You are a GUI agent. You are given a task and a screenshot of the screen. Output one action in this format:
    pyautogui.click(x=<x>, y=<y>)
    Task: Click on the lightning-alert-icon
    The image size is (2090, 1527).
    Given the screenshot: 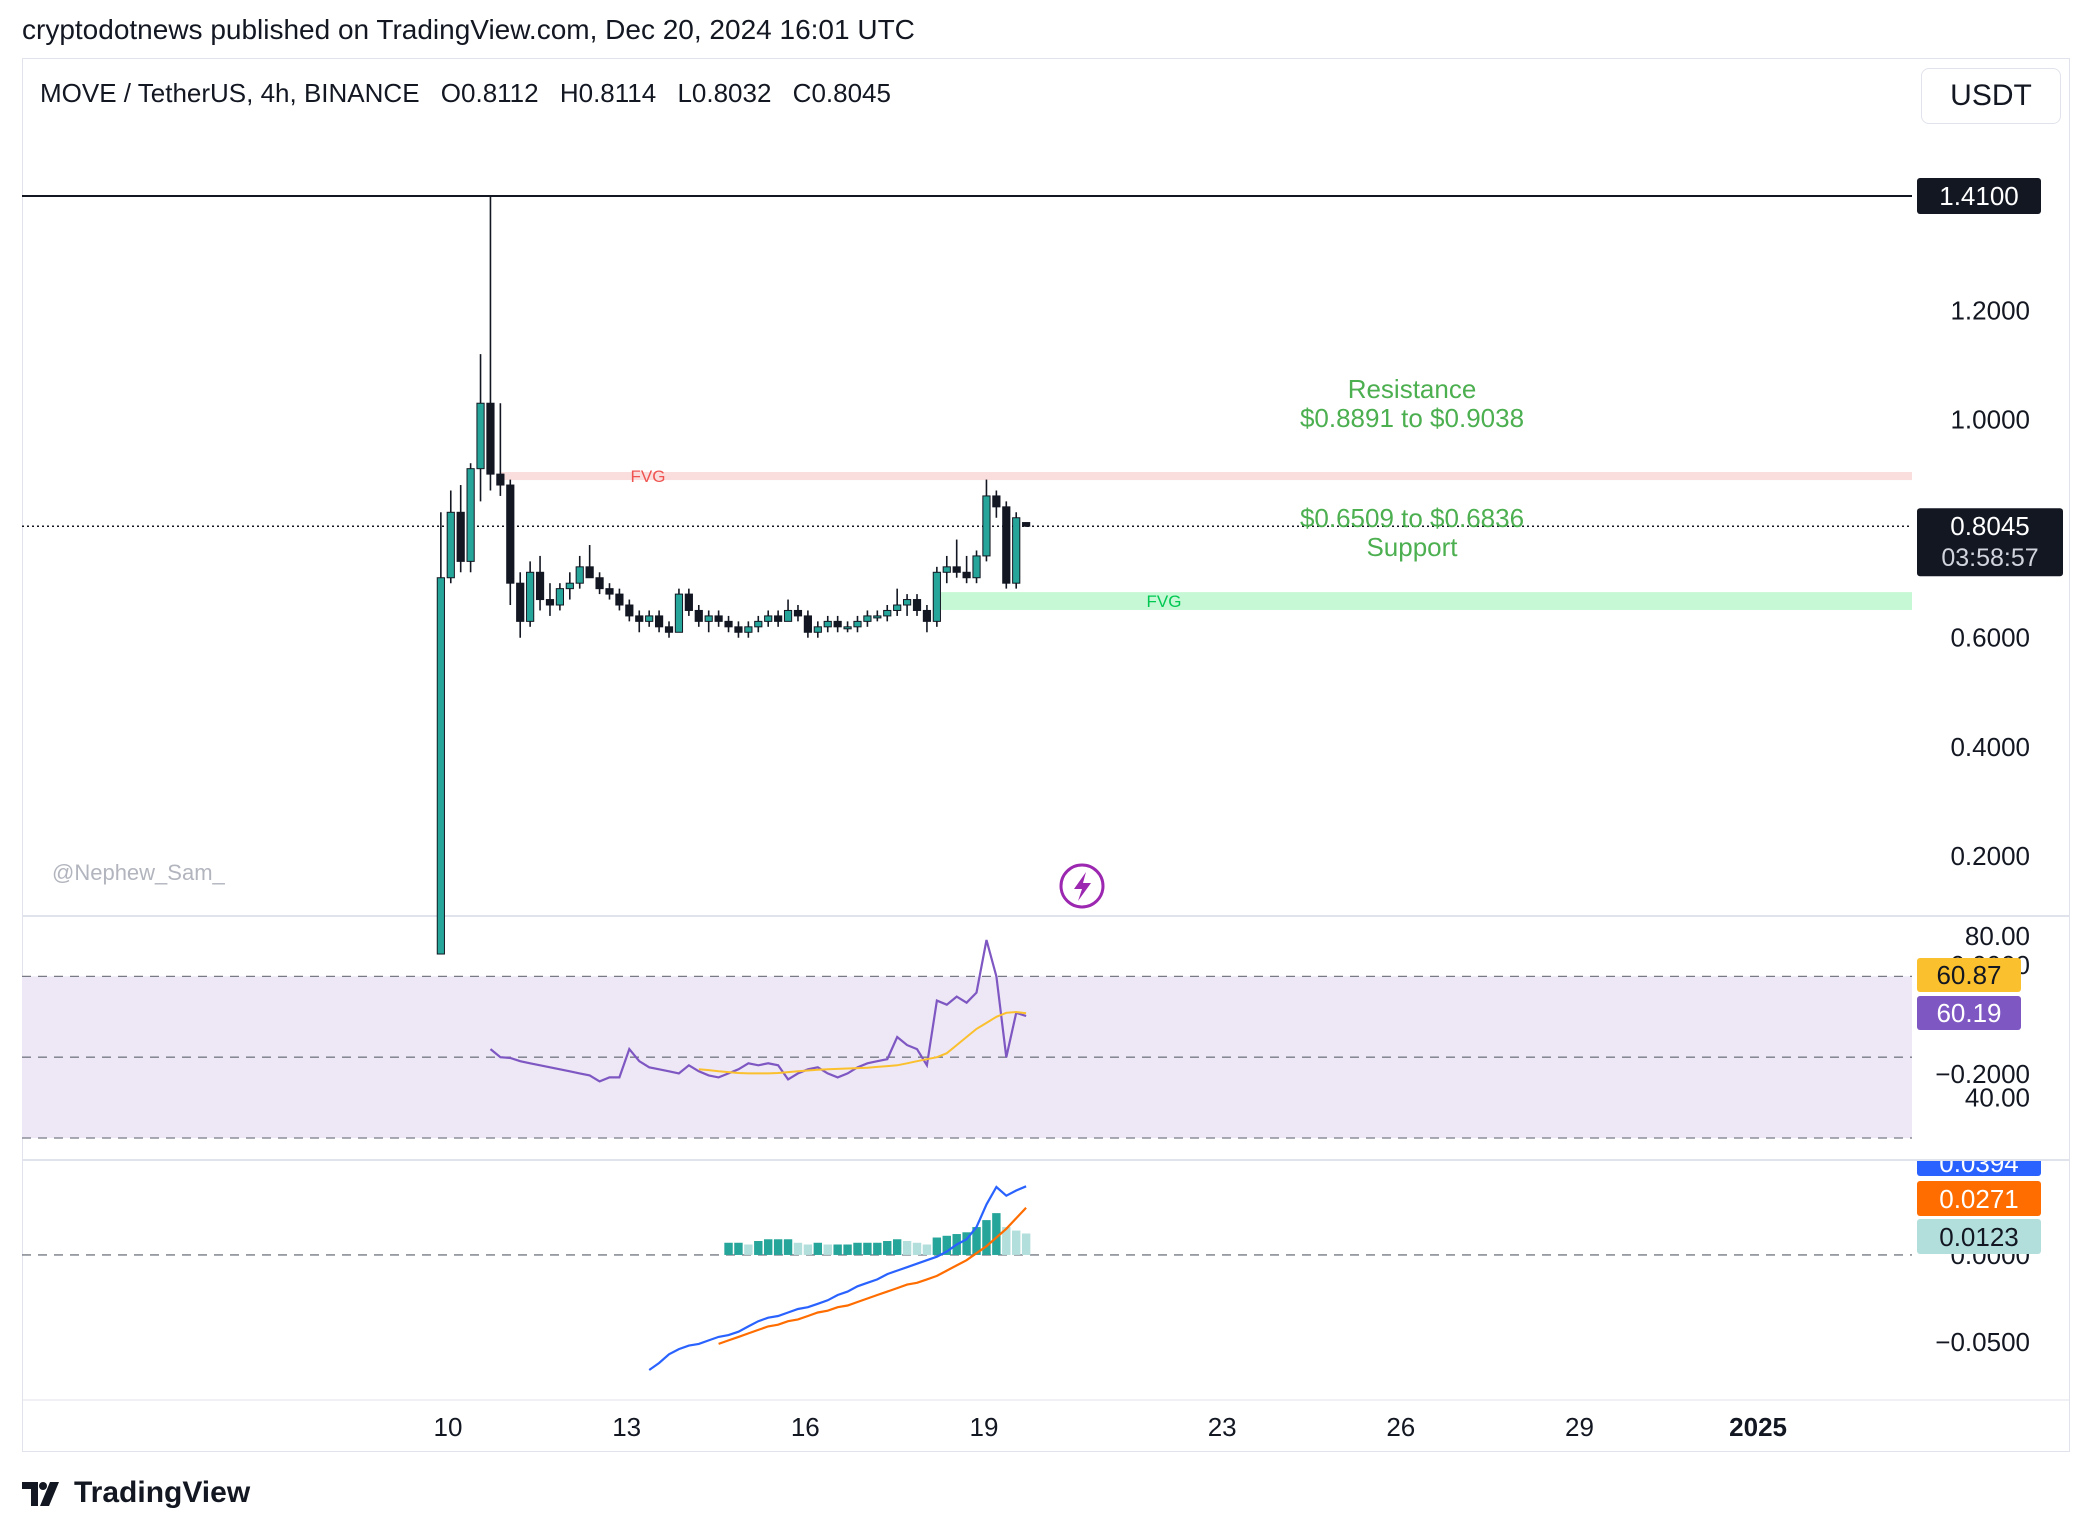 What is the action you would take?
    pyautogui.click(x=1082, y=886)
    